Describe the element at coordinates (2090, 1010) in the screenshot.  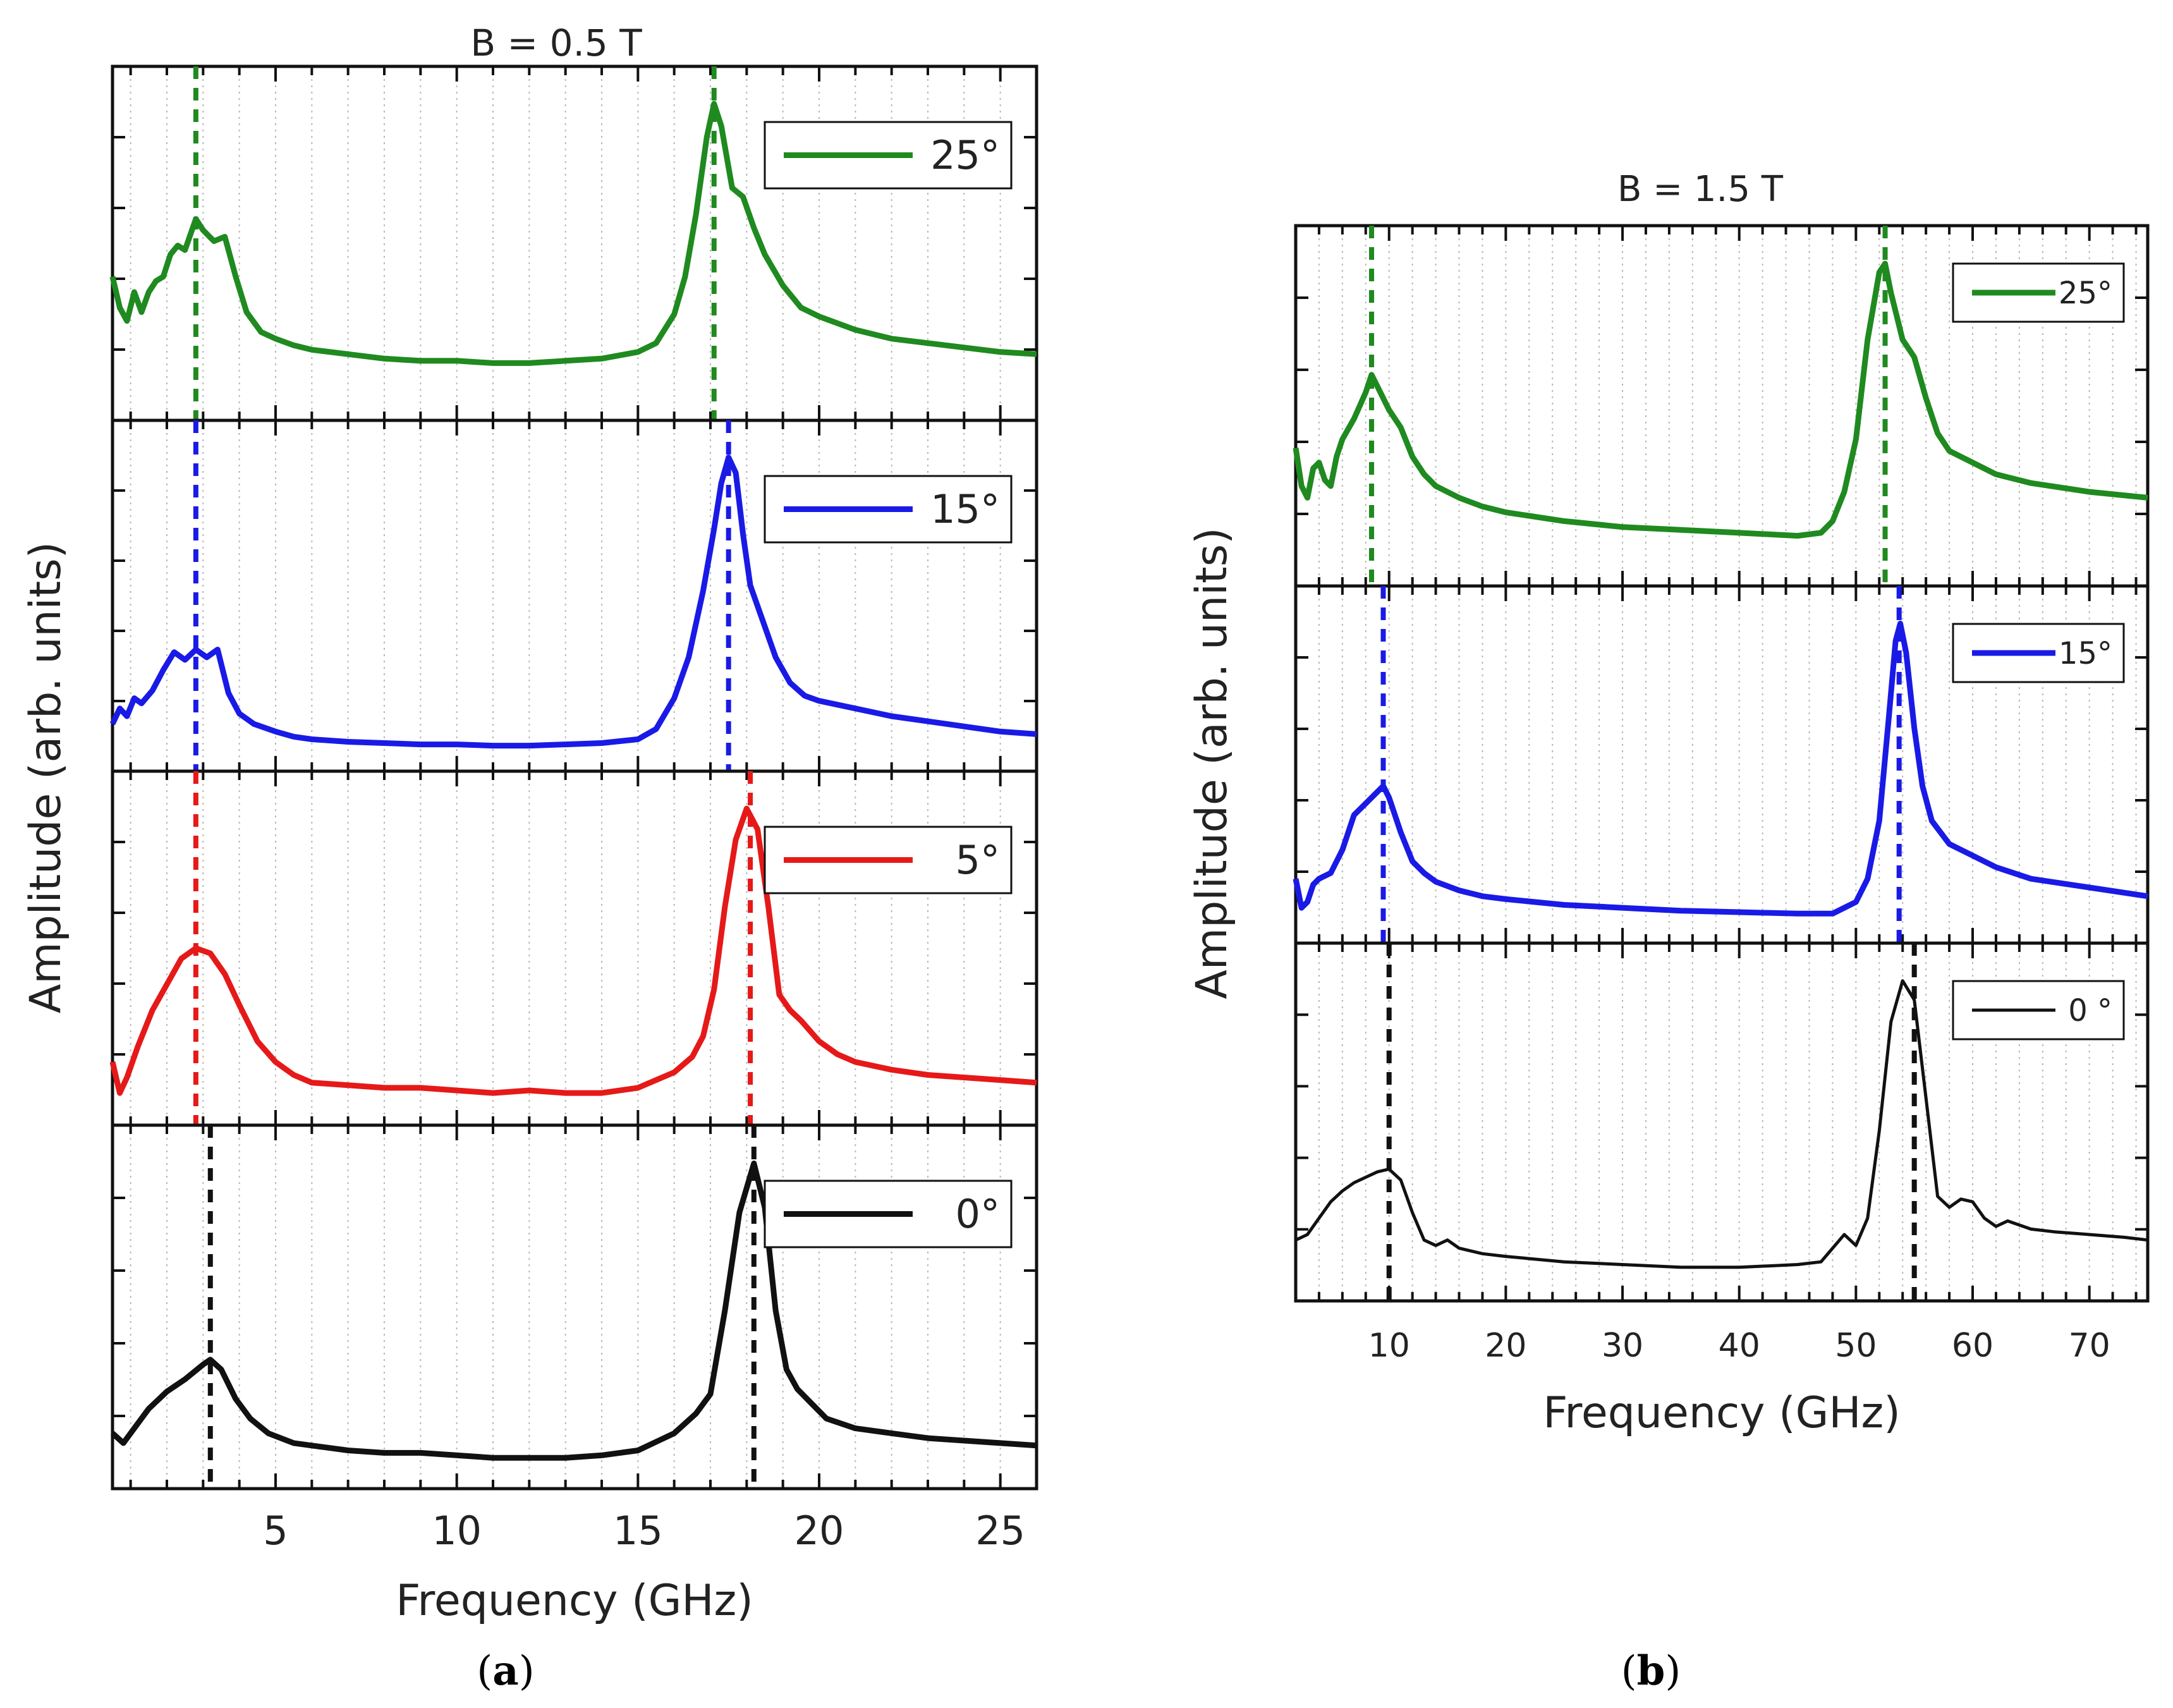
I see `legend-label: 0 °` at that location.